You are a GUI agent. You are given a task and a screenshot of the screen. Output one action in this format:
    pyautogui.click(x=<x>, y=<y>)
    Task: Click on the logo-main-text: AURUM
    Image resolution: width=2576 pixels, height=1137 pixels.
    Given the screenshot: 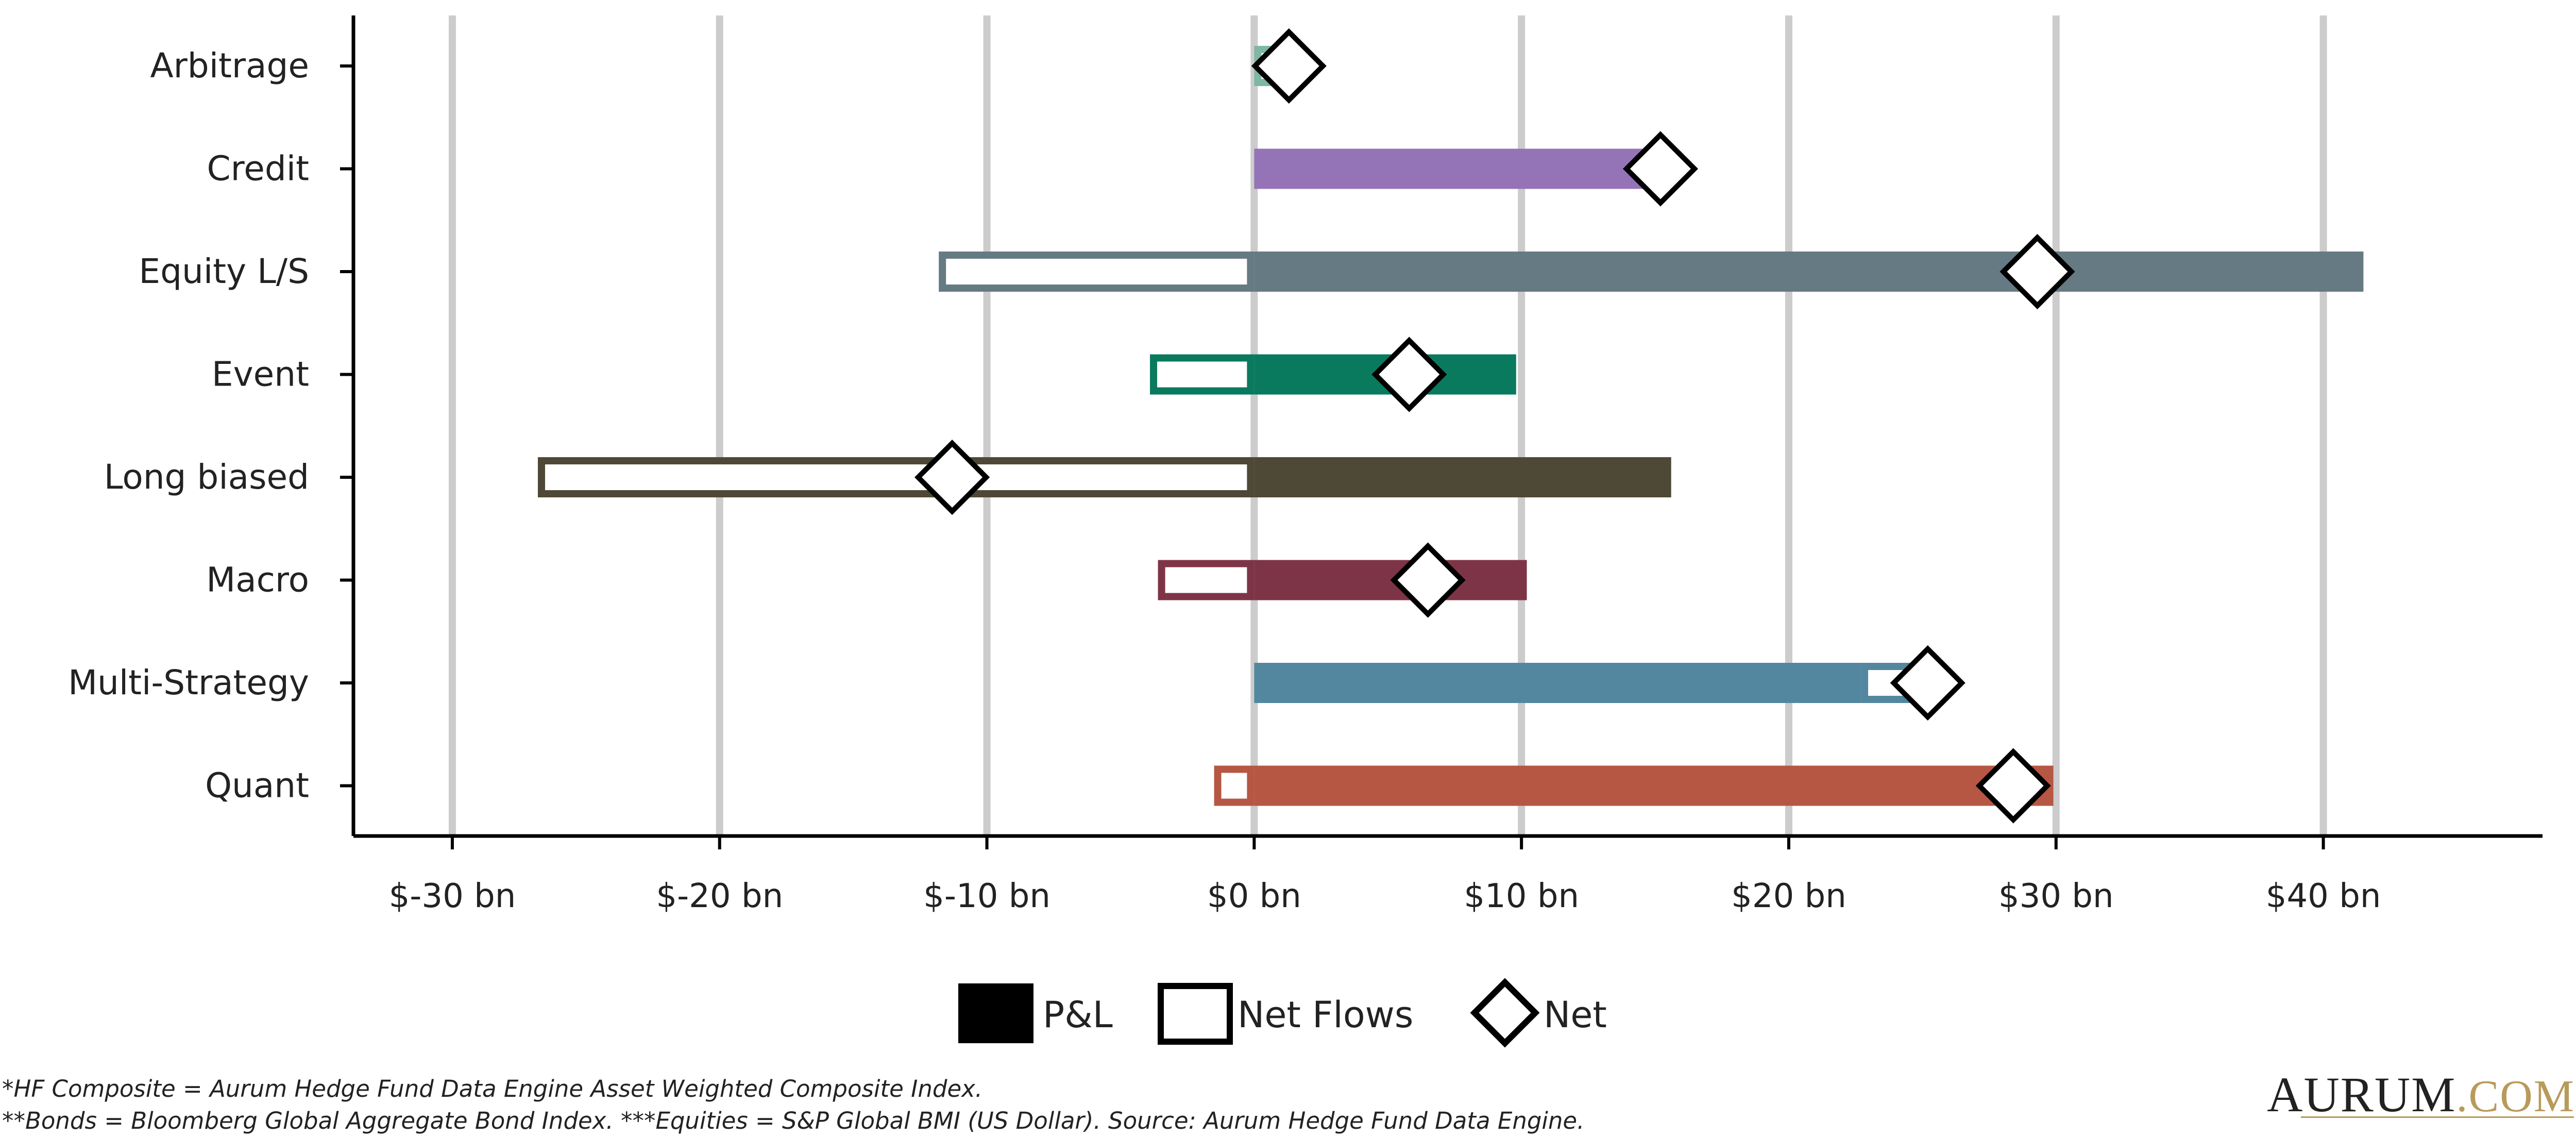 What is the action you would take?
    pyautogui.click(x=2361, y=1095)
    